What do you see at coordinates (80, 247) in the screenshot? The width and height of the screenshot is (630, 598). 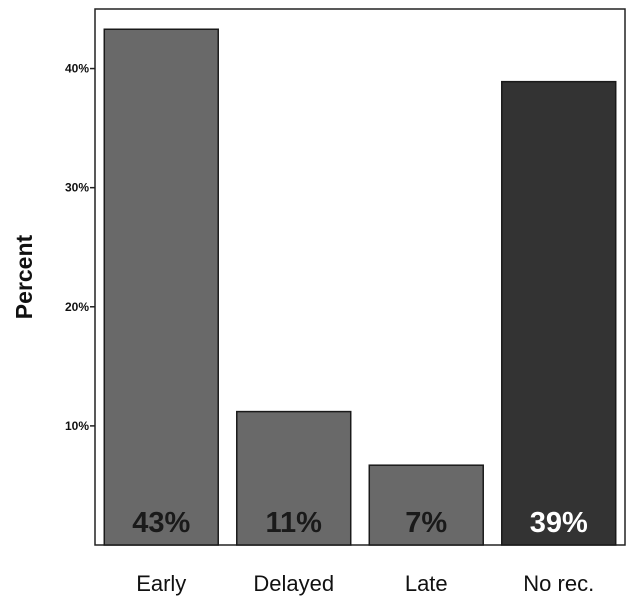 I see `y-axis: 10% 20% 30% 40%` at bounding box center [80, 247].